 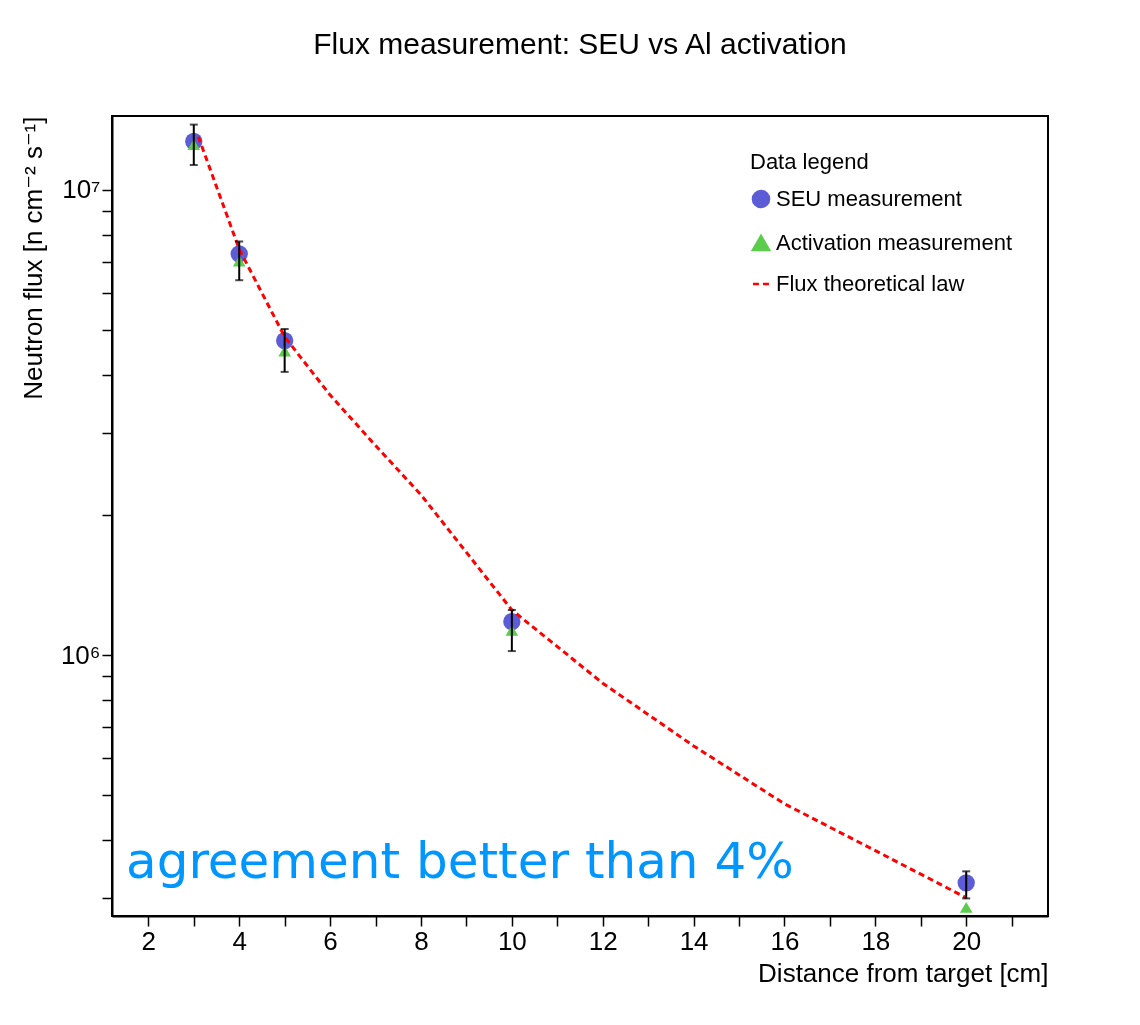 What do you see at coordinates (239, 940) in the screenshot?
I see `x-tick-label: 4` at bounding box center [239, 940].